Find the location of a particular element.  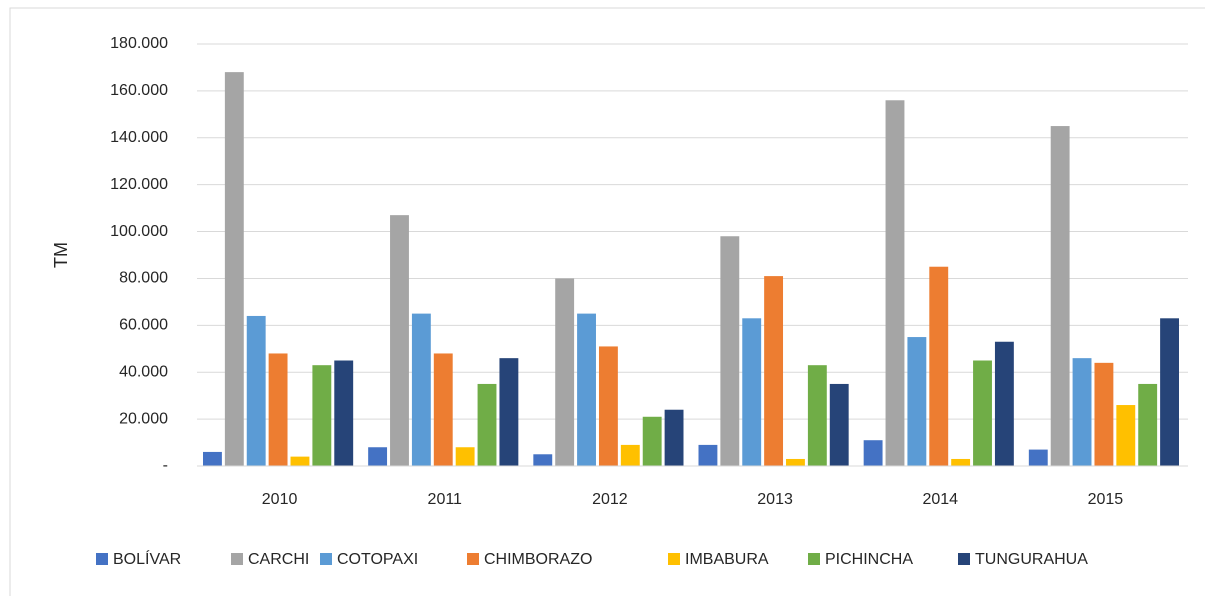

legend-label: CHIMBORAZO is located at coordinates (538, 559).